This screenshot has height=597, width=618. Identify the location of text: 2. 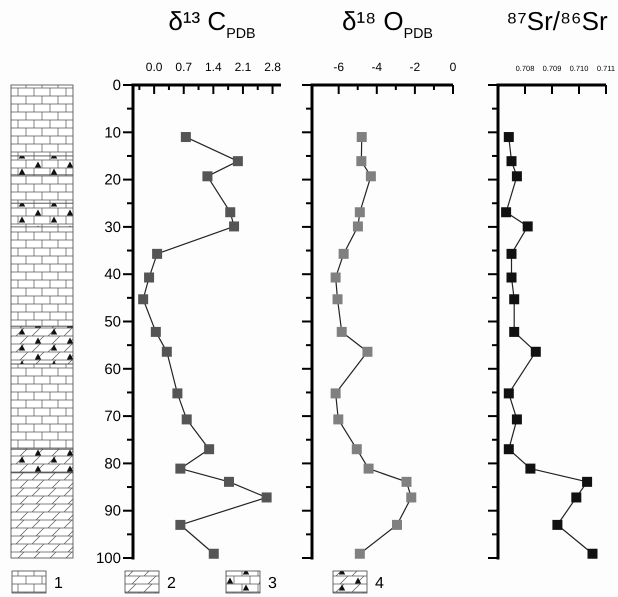
(171, 583).